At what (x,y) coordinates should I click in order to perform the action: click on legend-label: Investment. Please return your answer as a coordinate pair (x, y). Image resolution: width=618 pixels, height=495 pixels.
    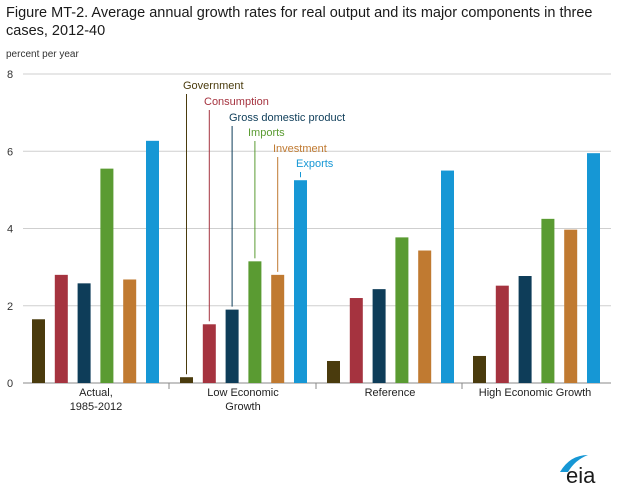
    Looking at the image, I should click on (300, 149).